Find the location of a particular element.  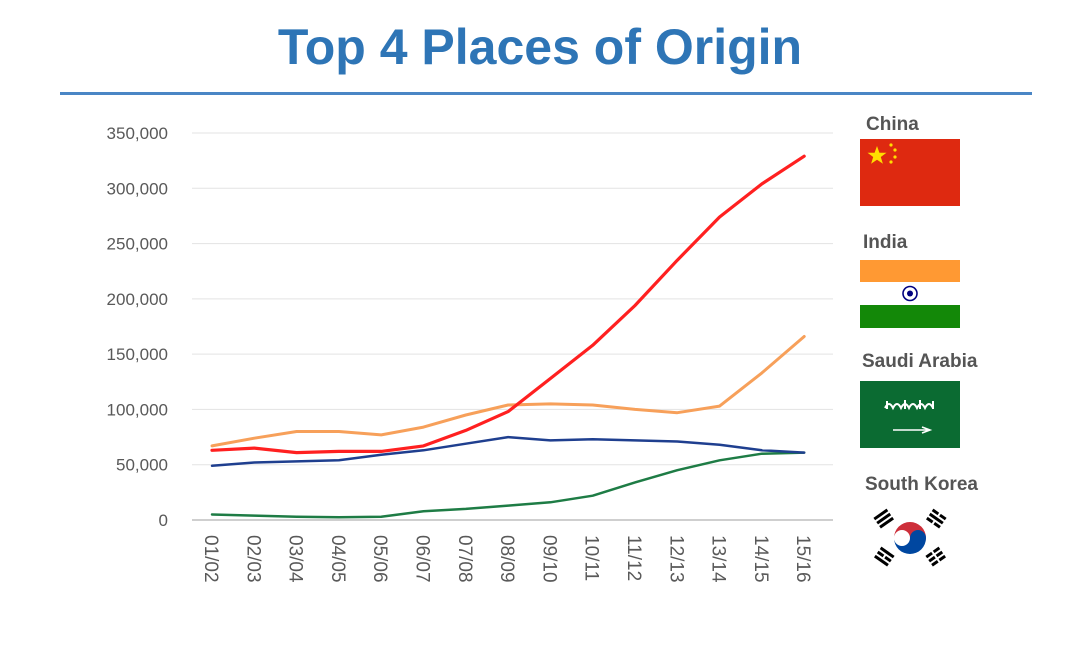

x-tick-label: 09/10 is located at coordinates (548, 559).